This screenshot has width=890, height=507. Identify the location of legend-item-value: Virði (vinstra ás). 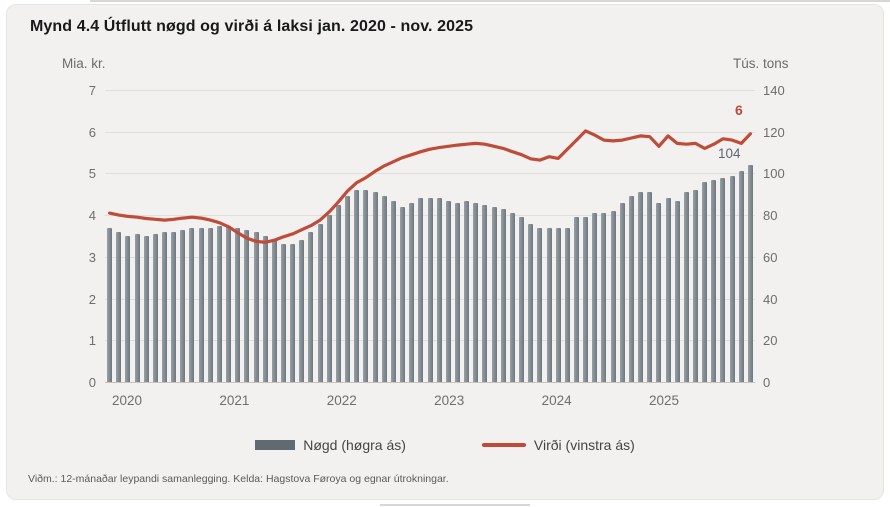
(558, 445).